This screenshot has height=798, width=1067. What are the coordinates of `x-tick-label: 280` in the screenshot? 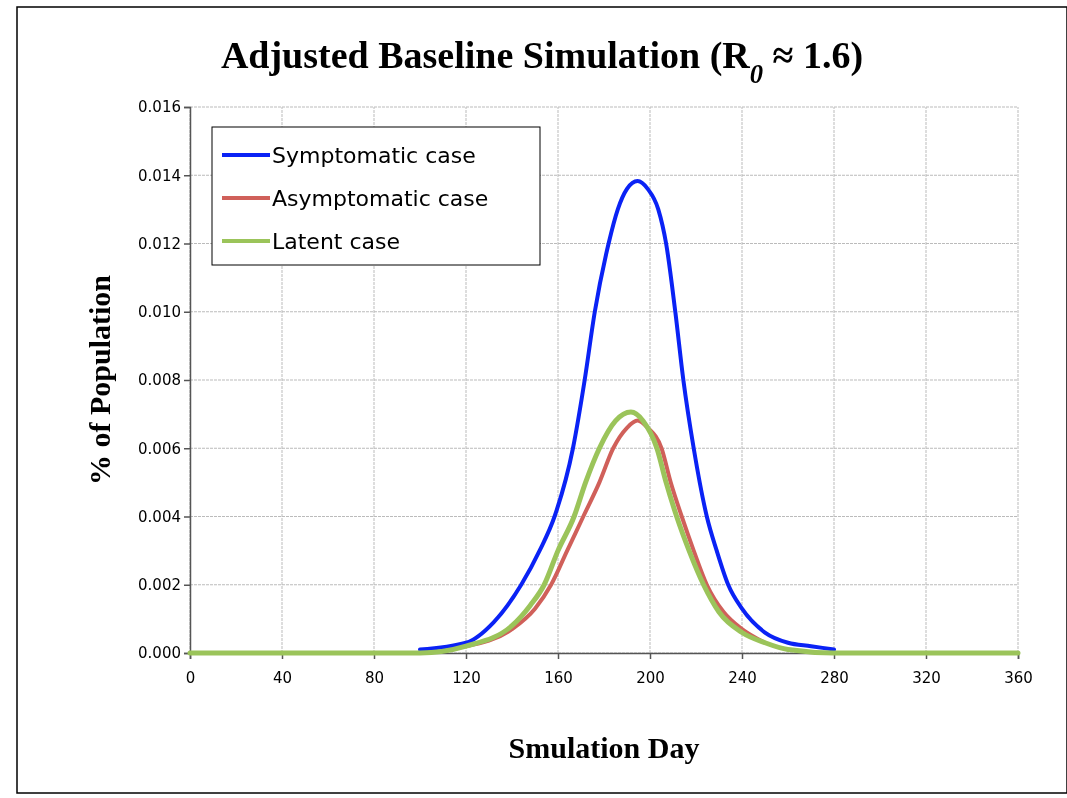 It's located at (834, 678).